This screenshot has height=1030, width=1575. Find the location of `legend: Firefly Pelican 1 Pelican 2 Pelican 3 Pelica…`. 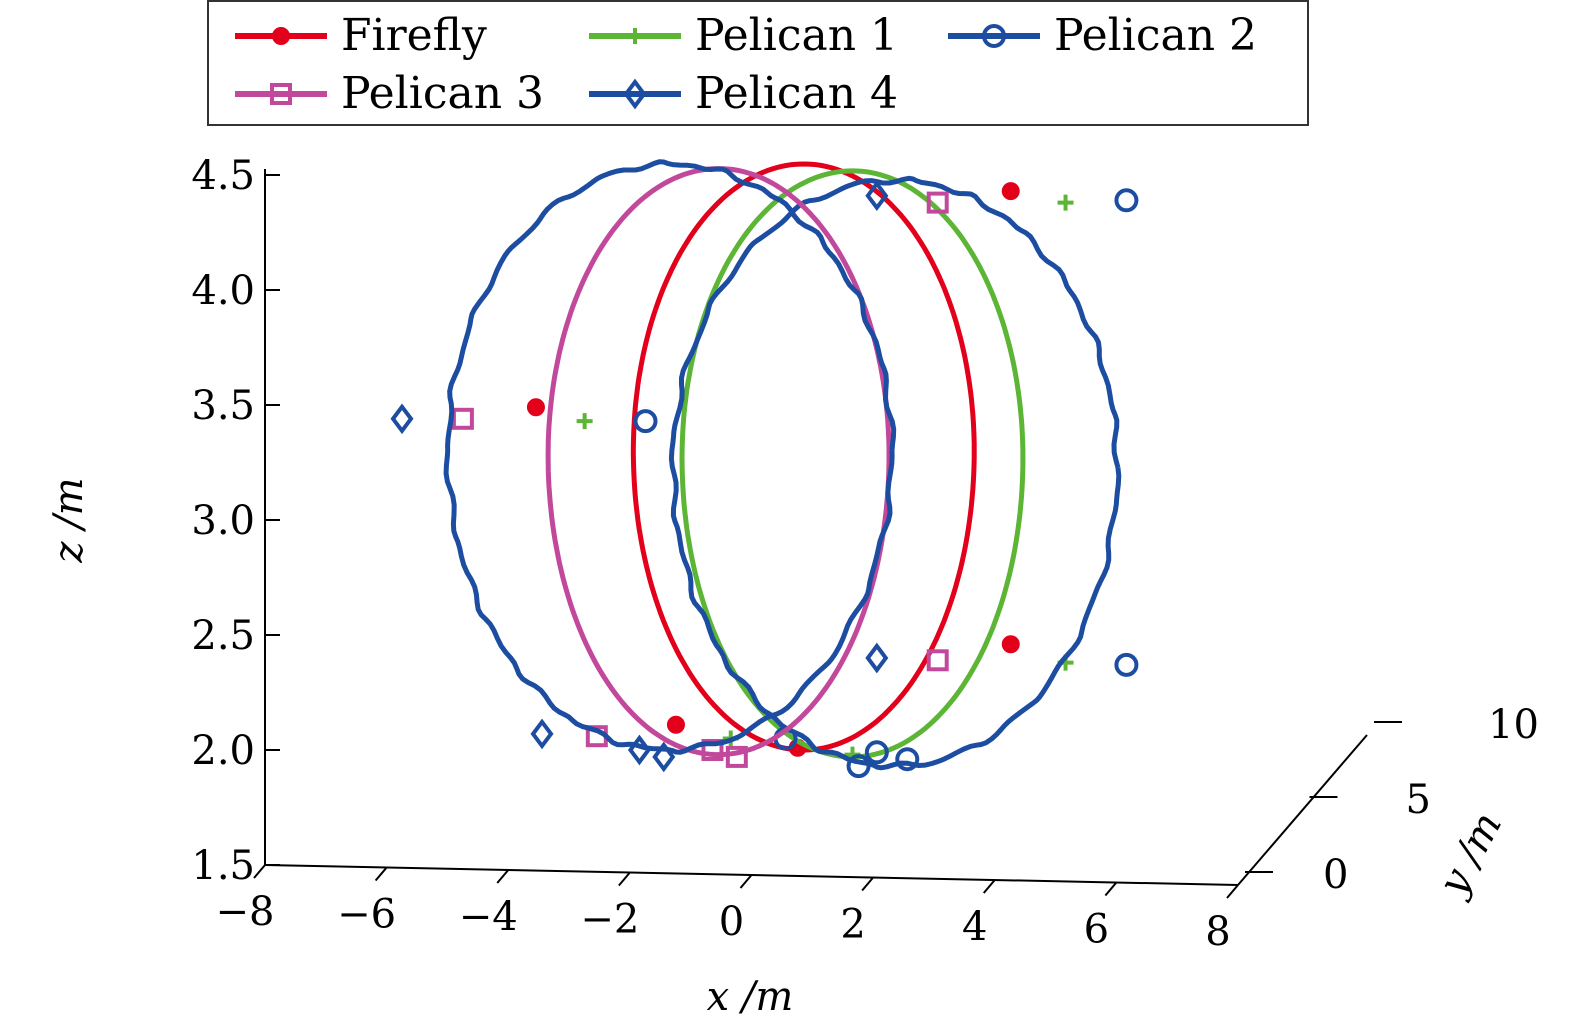

legend: Firefly Pelican 1 Pelican 2 Pelican 3 Pelica… is located at coordinates (758, 63).